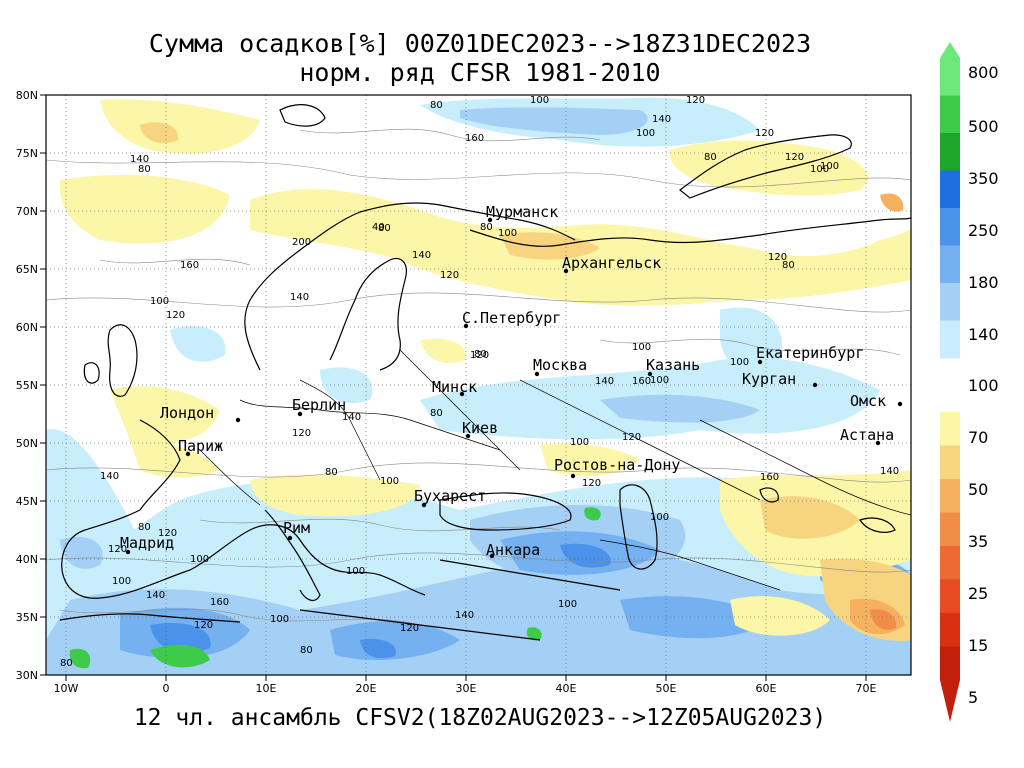 This screenshot has width=1024, height=768. Describe the element at coordinates (866, 688) in the screenshot. I see `lon-label: 70E` at that location.